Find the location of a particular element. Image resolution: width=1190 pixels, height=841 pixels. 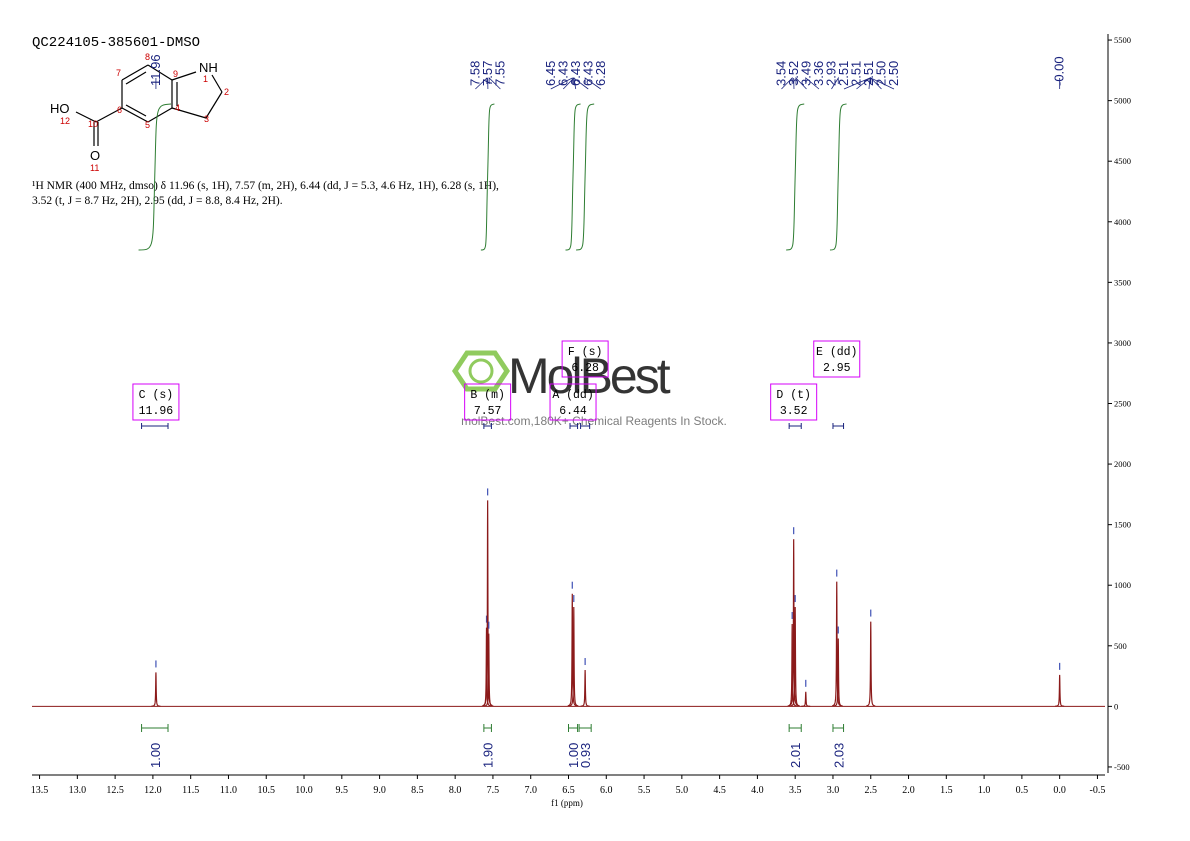

peak-label: -0.00 is located at coordinates (1059, 71).